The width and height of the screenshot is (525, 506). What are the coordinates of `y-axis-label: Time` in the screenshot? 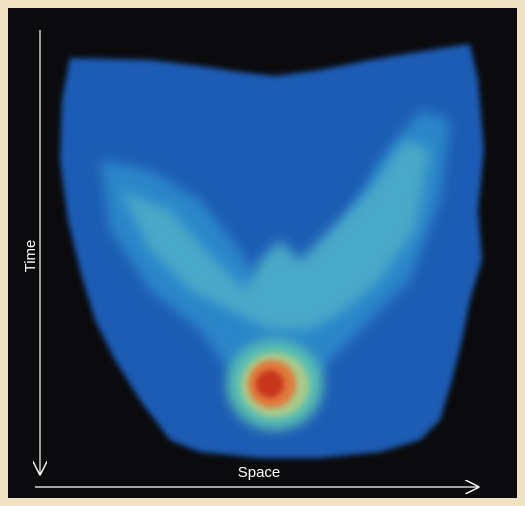 It's located at (30, 256).